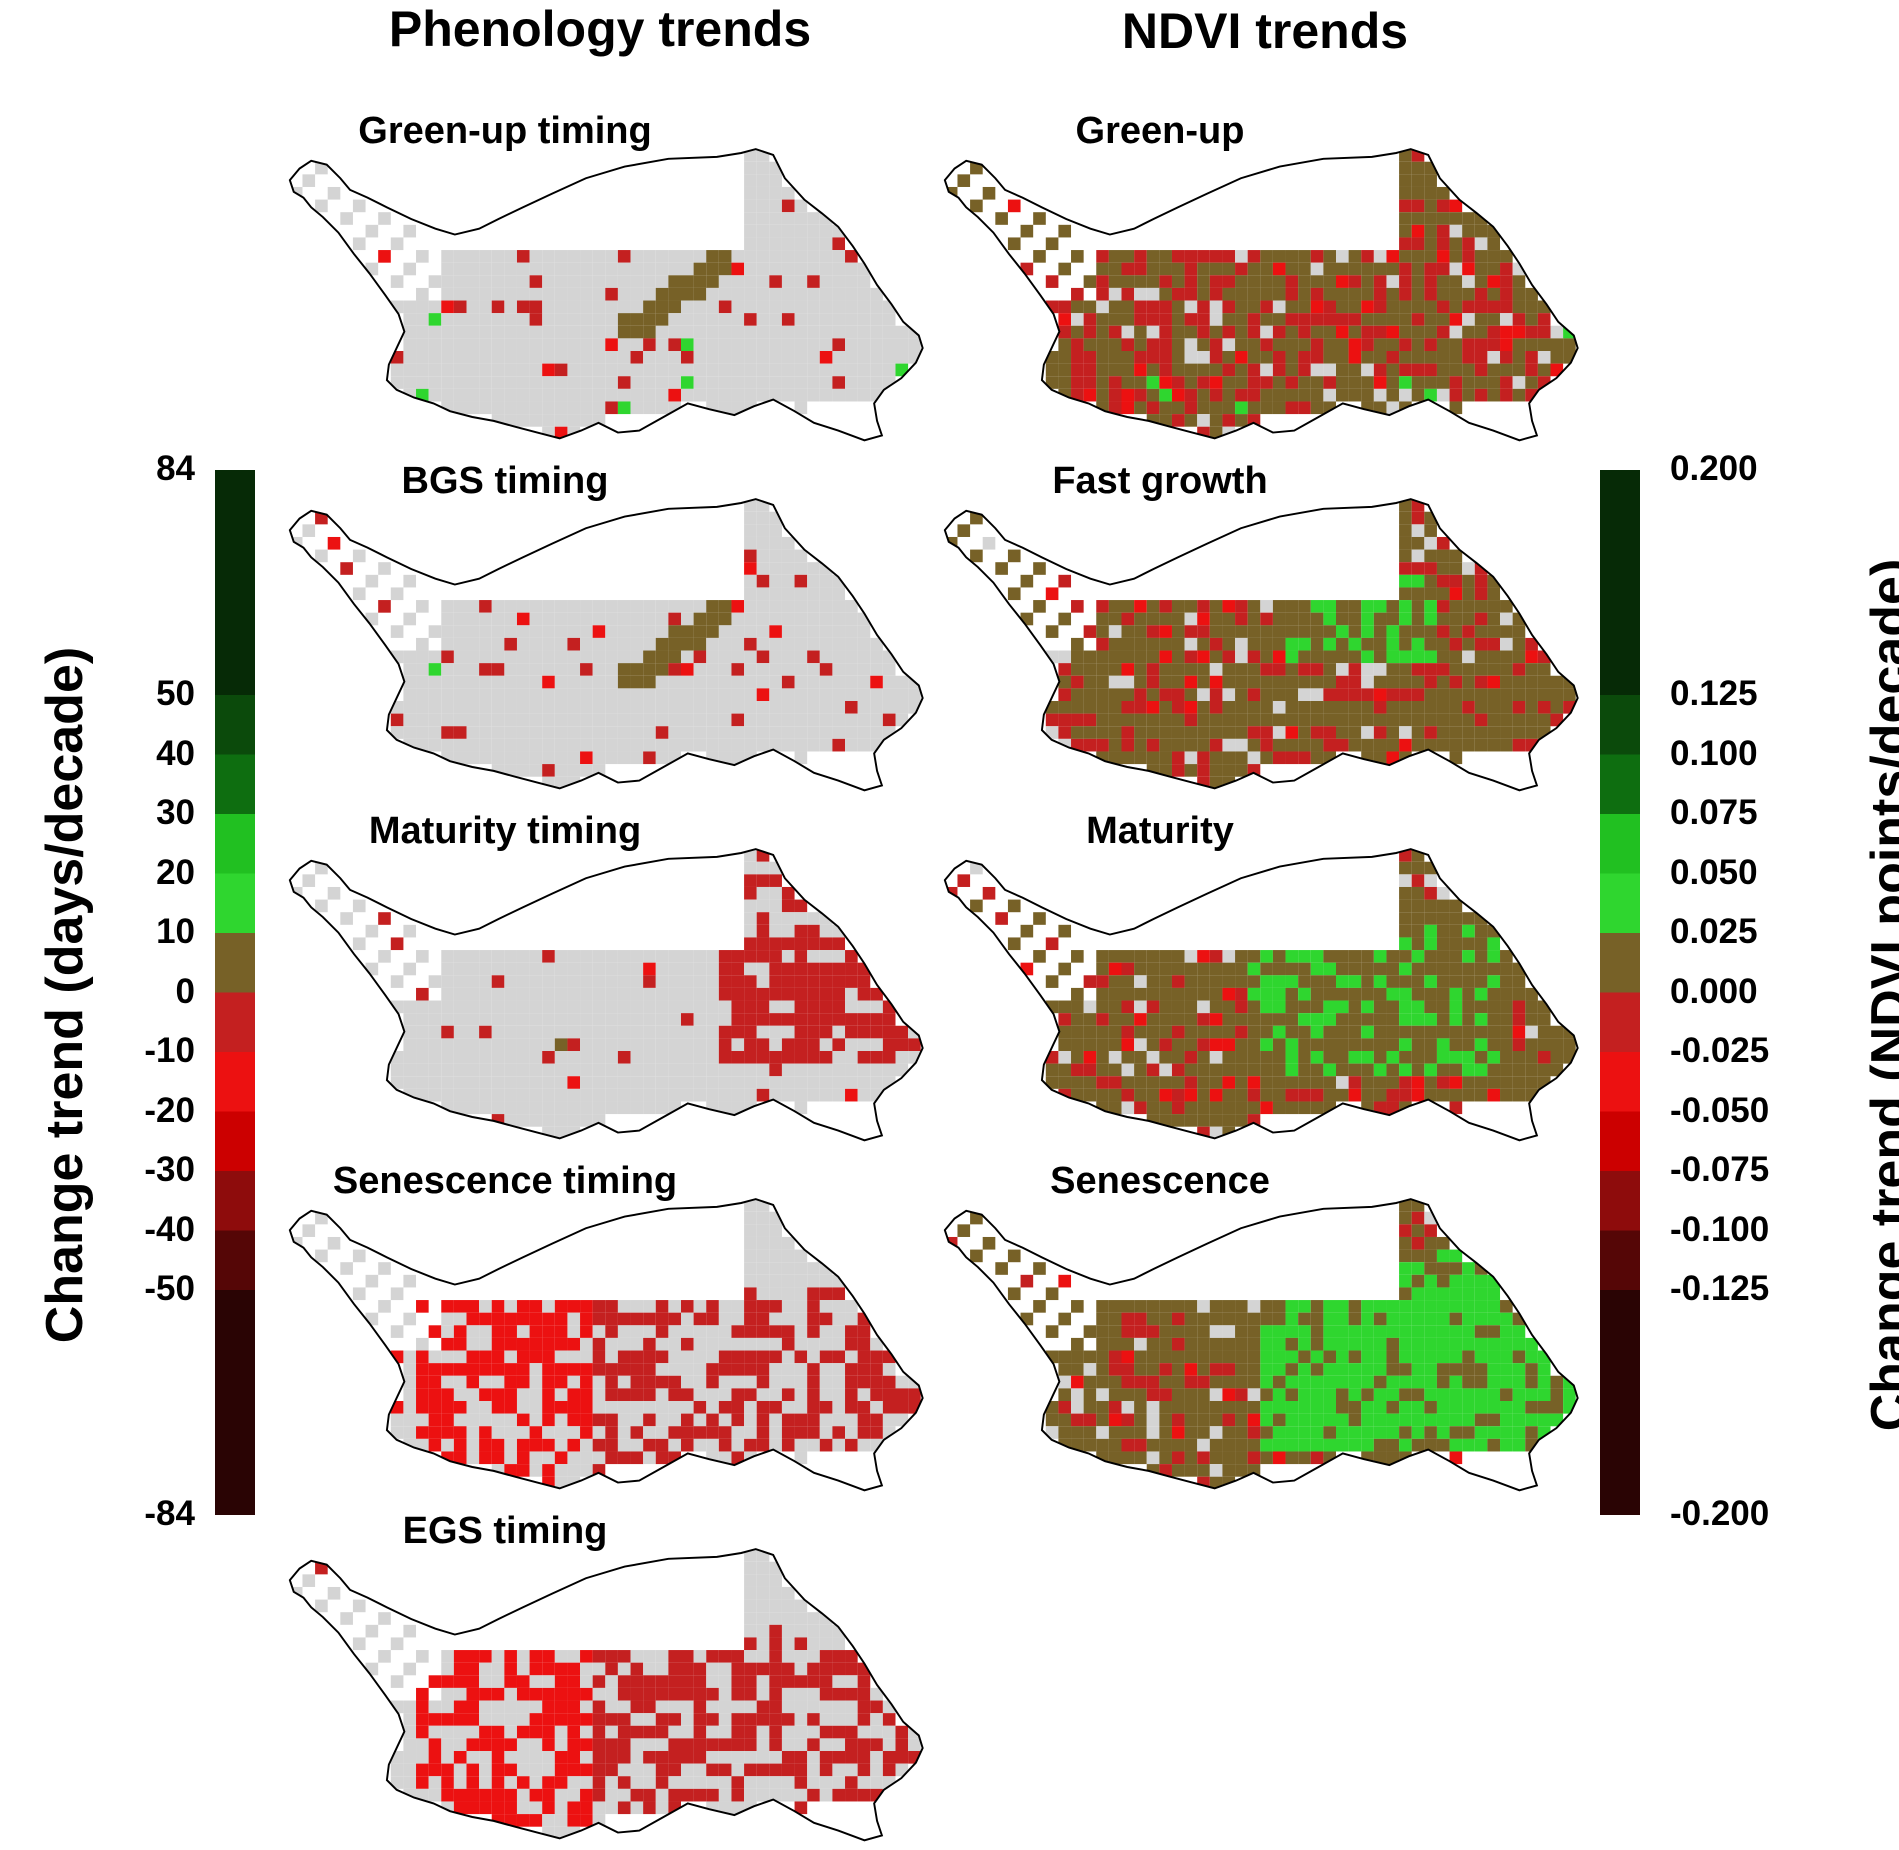 The height and width of the screenshot is (1850, 1899). I want to click on map-panel: Senescence, so click(1270, 1335).